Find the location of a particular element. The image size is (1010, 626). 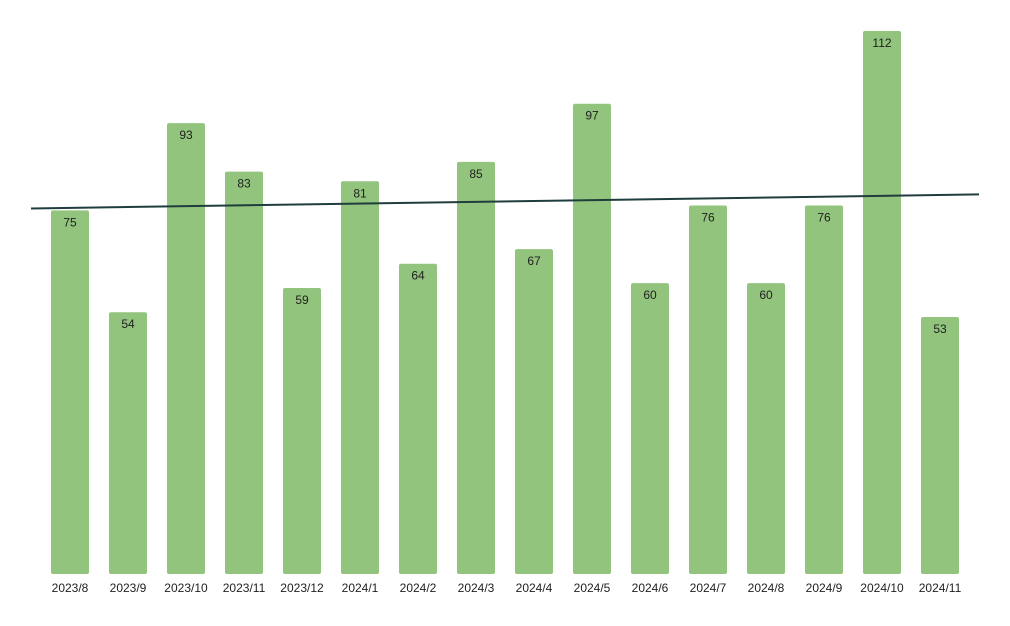

x-tick-label: 2024/5 is located at coordinates (592, 588).